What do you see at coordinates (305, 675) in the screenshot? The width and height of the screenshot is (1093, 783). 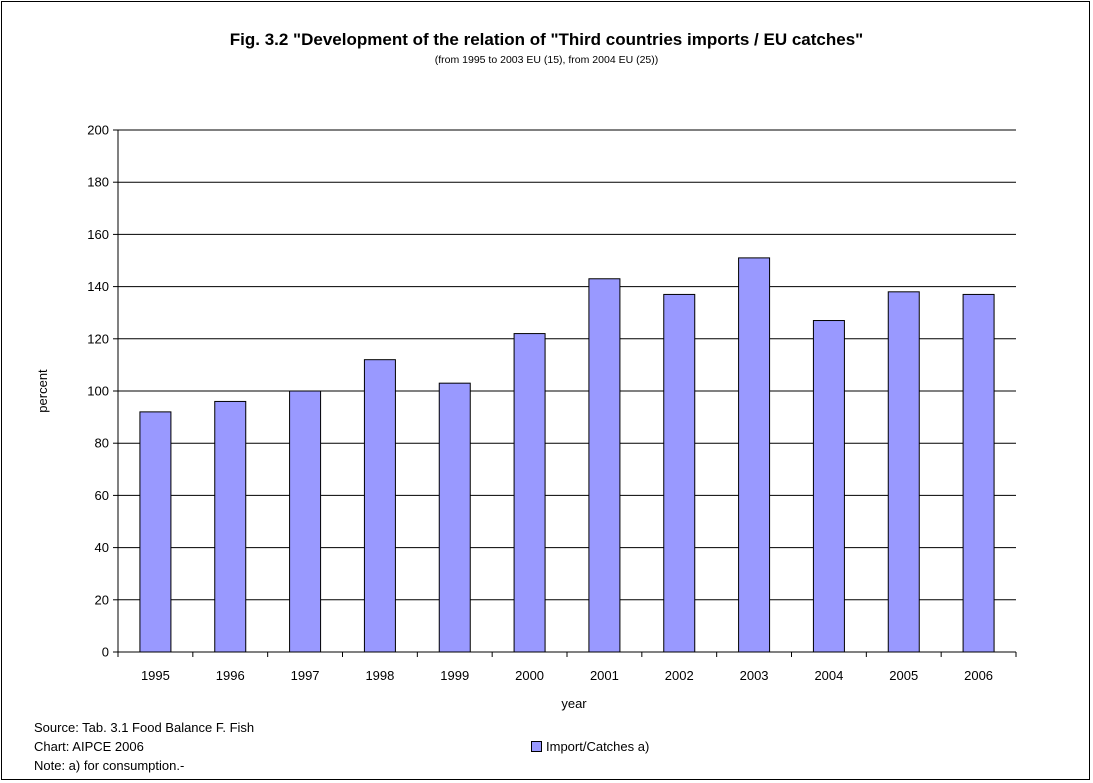 I see `x-tick-label: 1997` at bounding box center [305, 675].